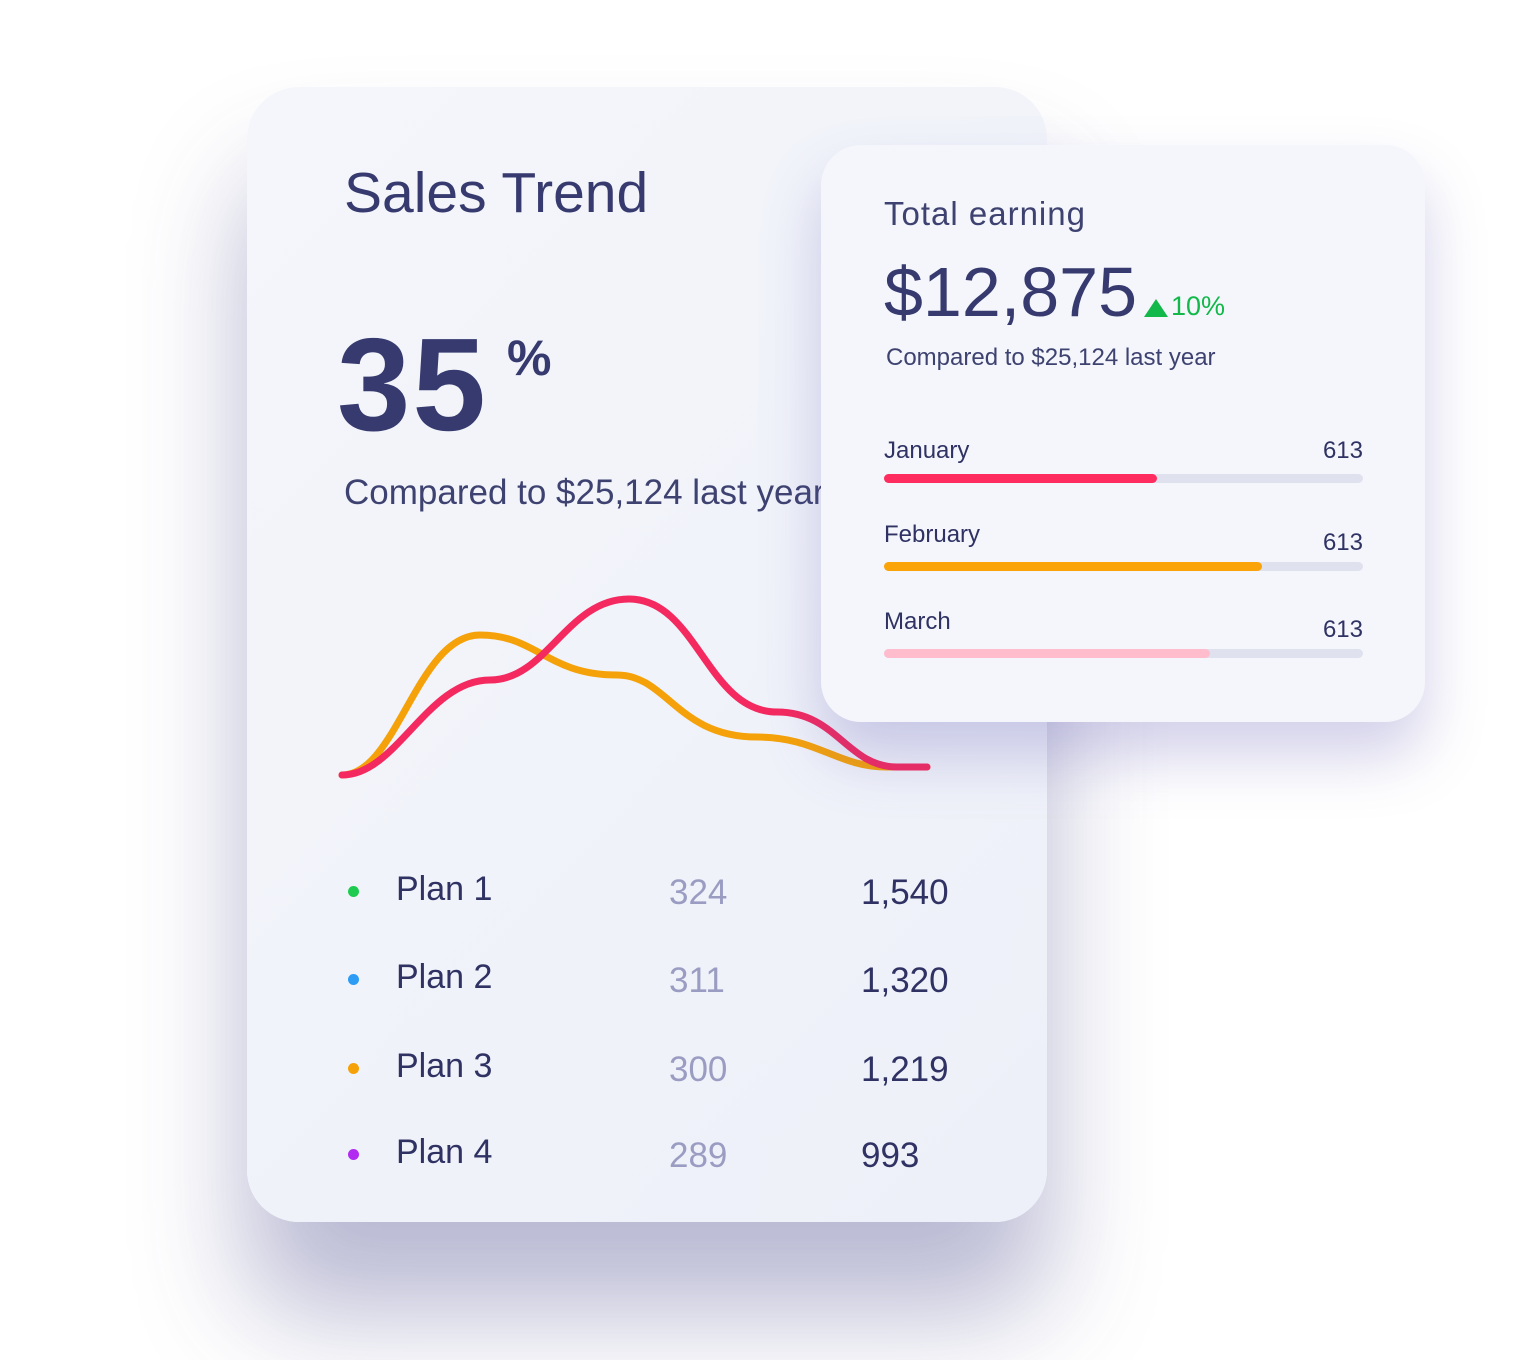 The width and height of the screenshot is (1517, 1360). What do you see at coordinates (985, 213) in the screenshot?
I see `card-title: Total earning` at bounding box center [985, 213].